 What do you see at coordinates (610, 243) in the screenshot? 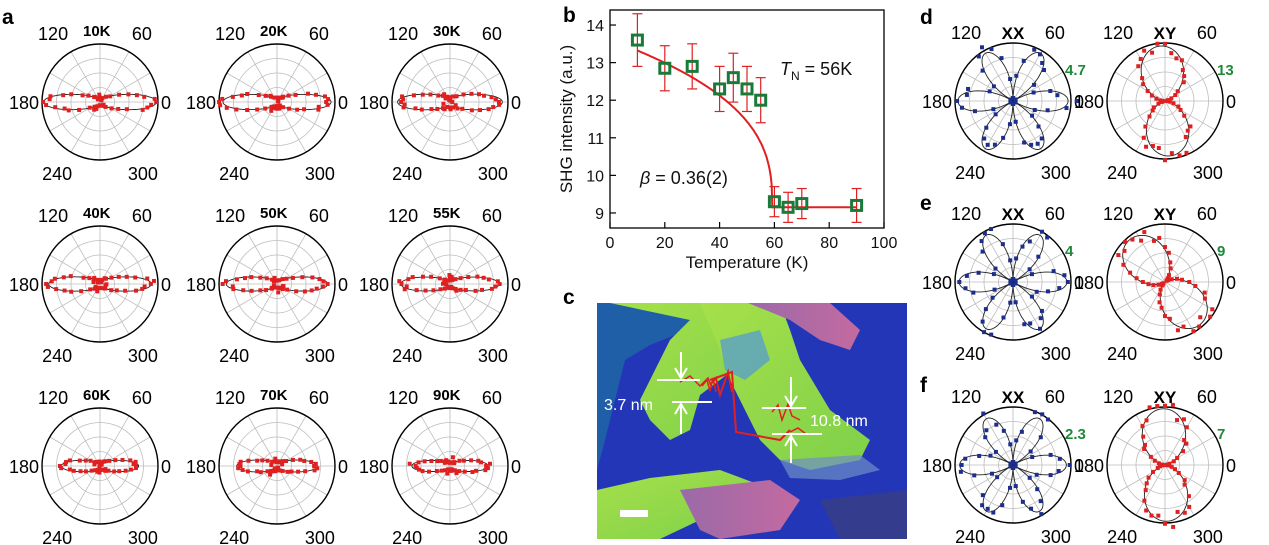
I see `x-tick-label: 0` at bounding box center [610, 243].